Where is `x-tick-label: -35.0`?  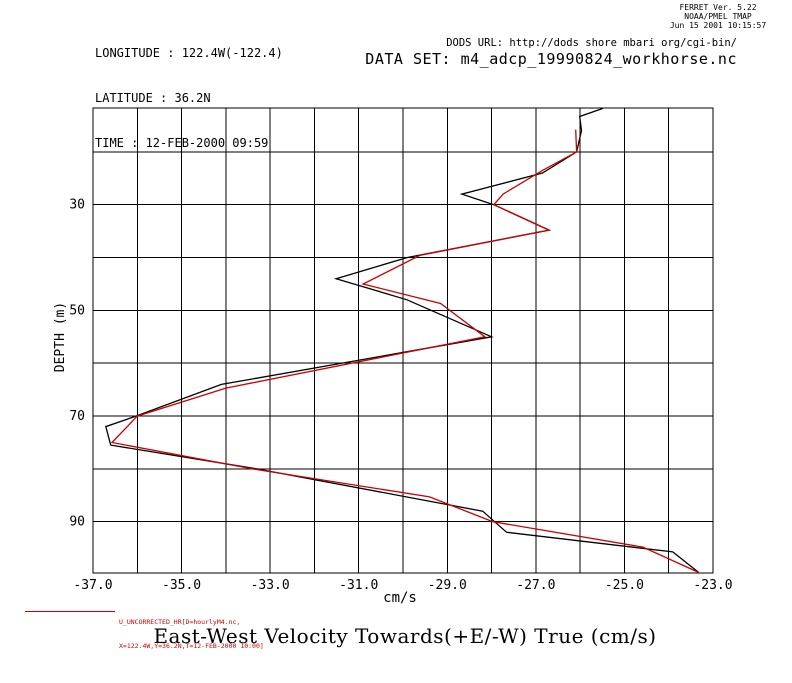 x-tick-label: -35.0 is located at coordinates (181, 585).